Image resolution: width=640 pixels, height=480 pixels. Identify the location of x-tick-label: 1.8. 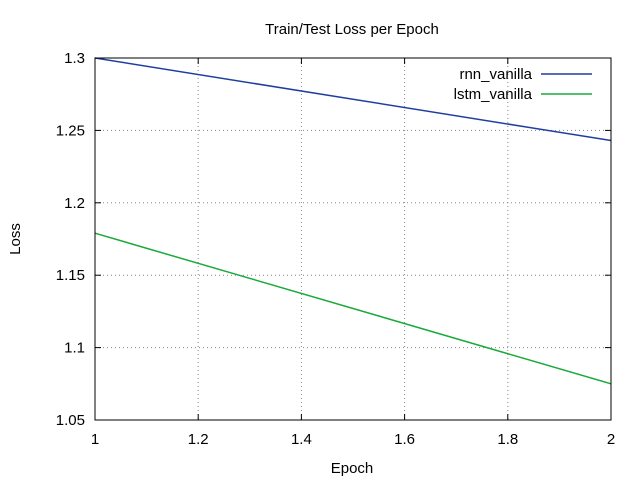
(507, 439).